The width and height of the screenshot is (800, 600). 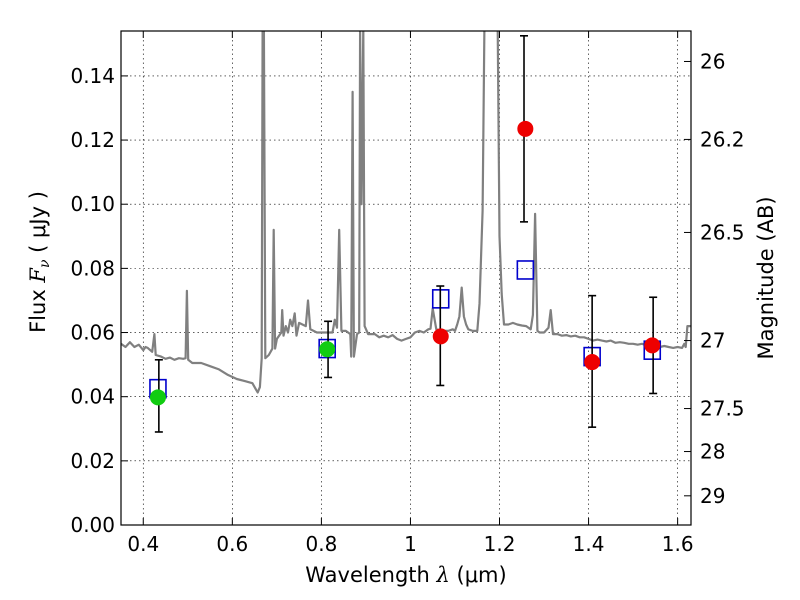 What do you see at coordinates (722, 139) in the screenshot?
I see `y2-tick-label: 26.2` at bounding box center [722, 139].